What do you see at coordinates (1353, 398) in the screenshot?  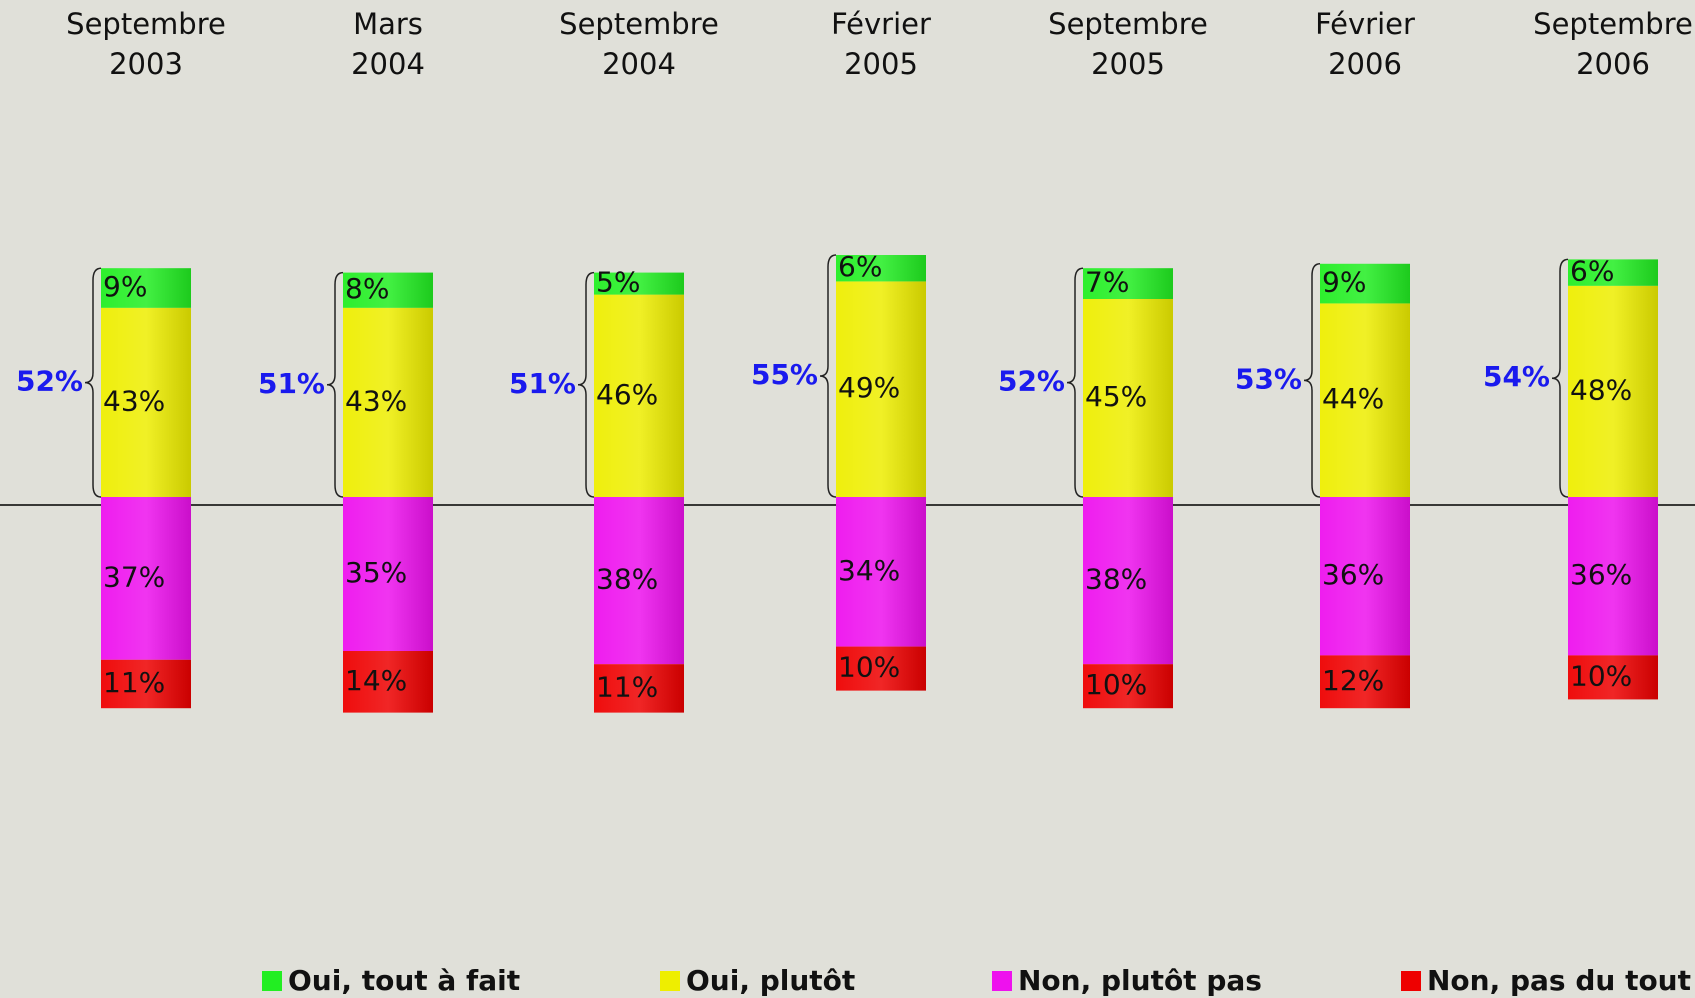 I see `value-label: 44%` at bounding box center [1353, 398].